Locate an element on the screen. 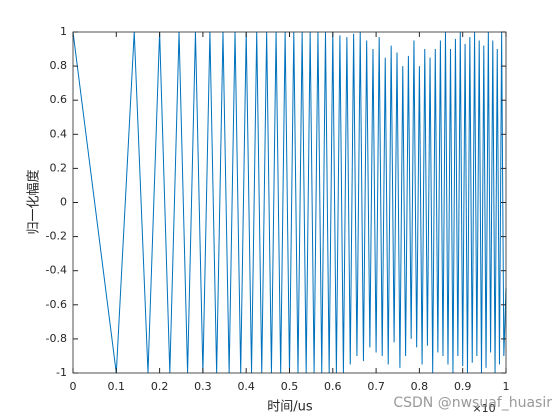 The height and width of the screenshot is (420, 560). x-tick-label: 0.2 is located at coordinates (160, 386).